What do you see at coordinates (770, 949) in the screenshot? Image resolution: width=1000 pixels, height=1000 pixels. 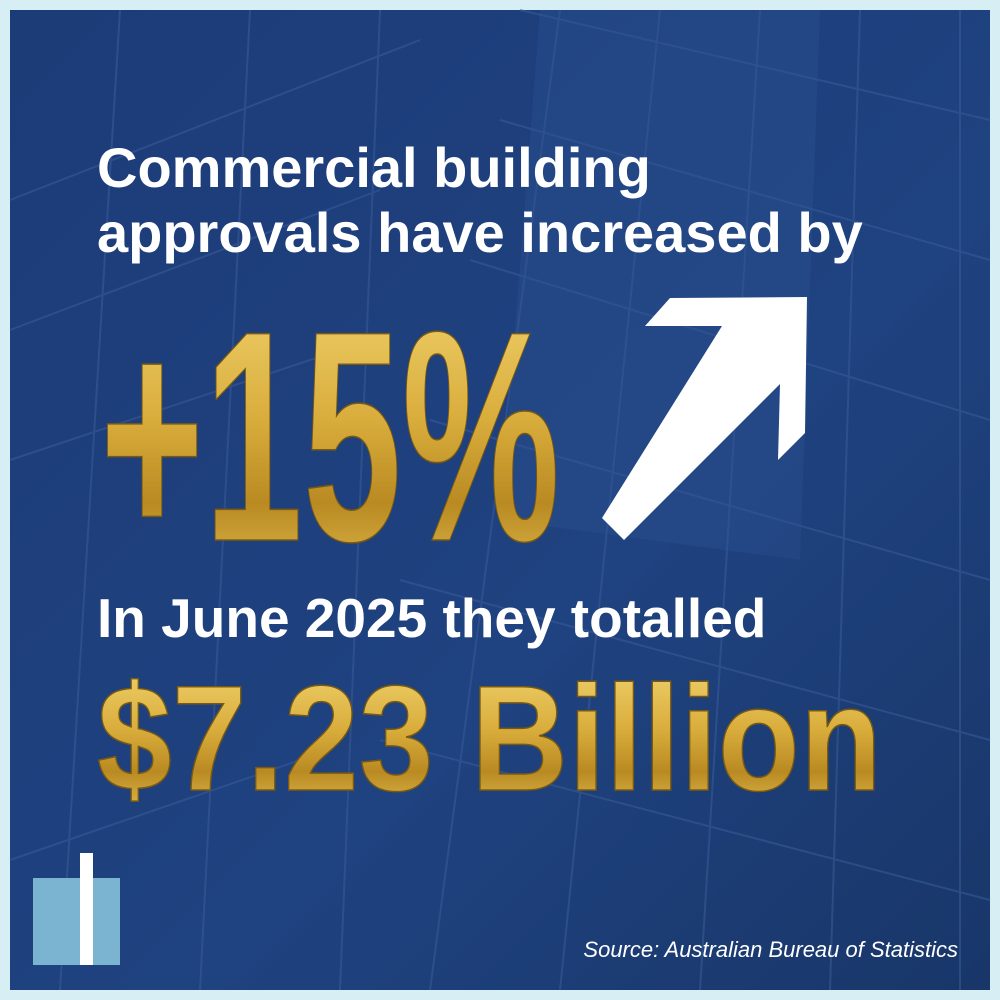 I see `source: Source: Australian Bureau of Statistics` at bounding box center [770, 949].